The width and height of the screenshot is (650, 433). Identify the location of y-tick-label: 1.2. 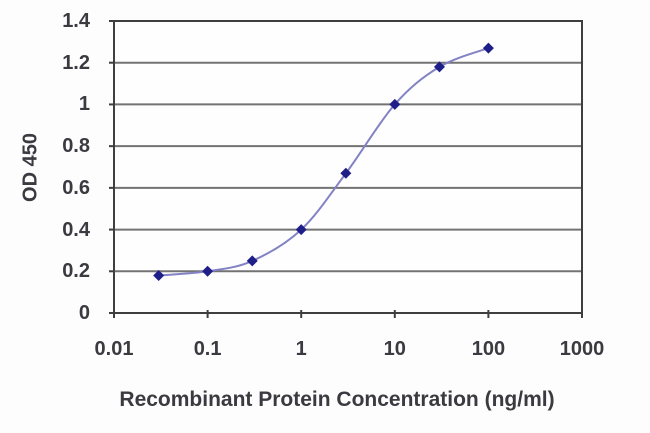
(76, 62).